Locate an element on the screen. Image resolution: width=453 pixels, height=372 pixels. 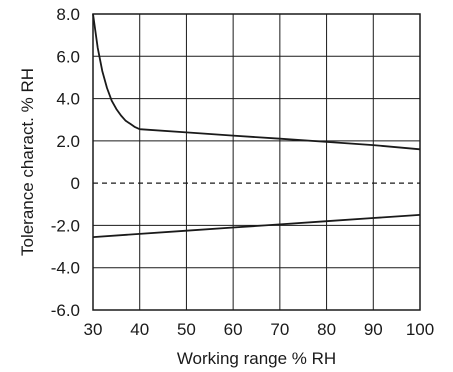
y-tick-label: -6.0 is located at coordinates (65, 310).